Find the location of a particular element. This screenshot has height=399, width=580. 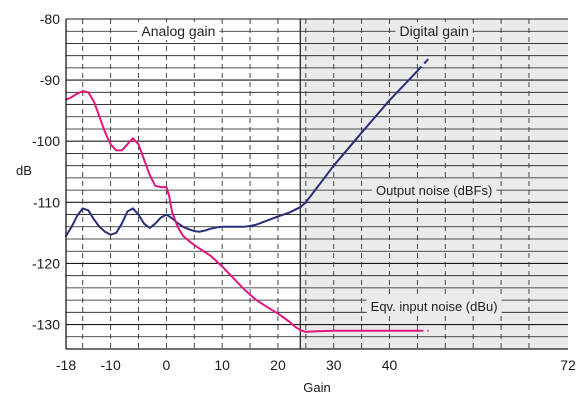

x-axis-title: Gain is located at coordinates (316, 387).